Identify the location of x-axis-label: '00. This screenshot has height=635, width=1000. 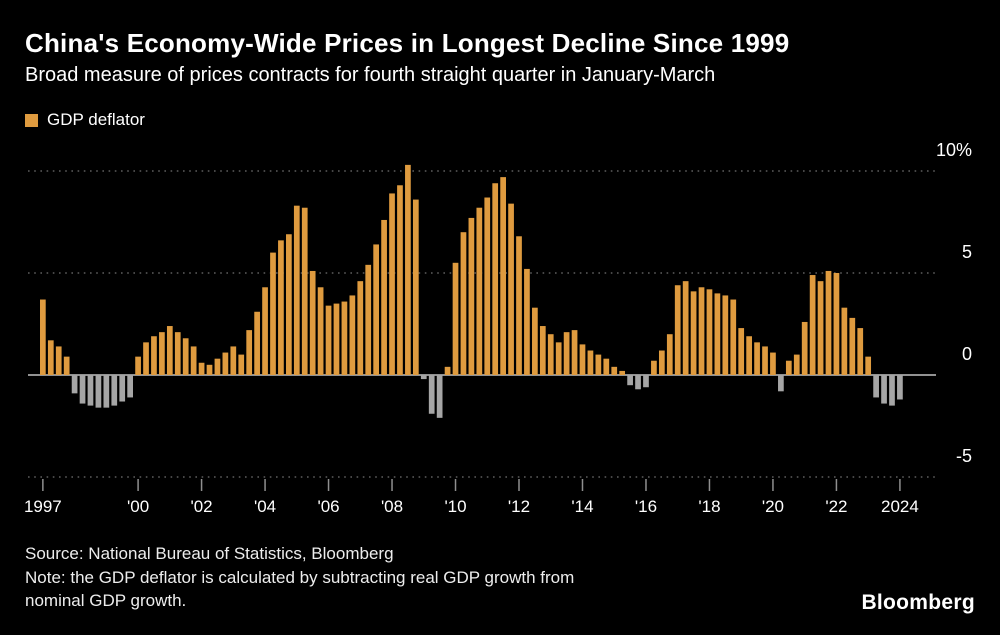
(138, 506).